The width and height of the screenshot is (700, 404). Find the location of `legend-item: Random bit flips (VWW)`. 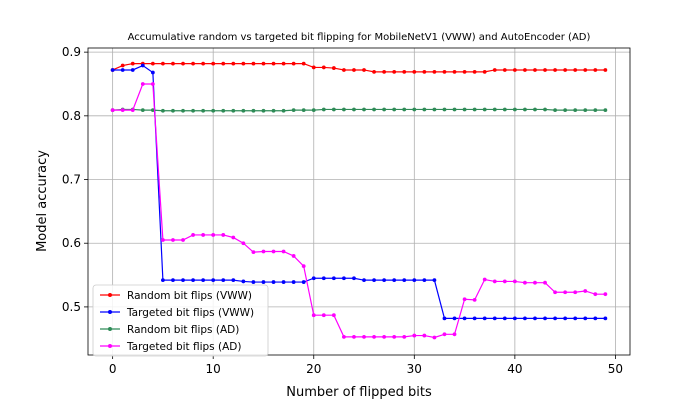

legend-item: Random bit flips (VWW) is located at coordinates (176, 296).